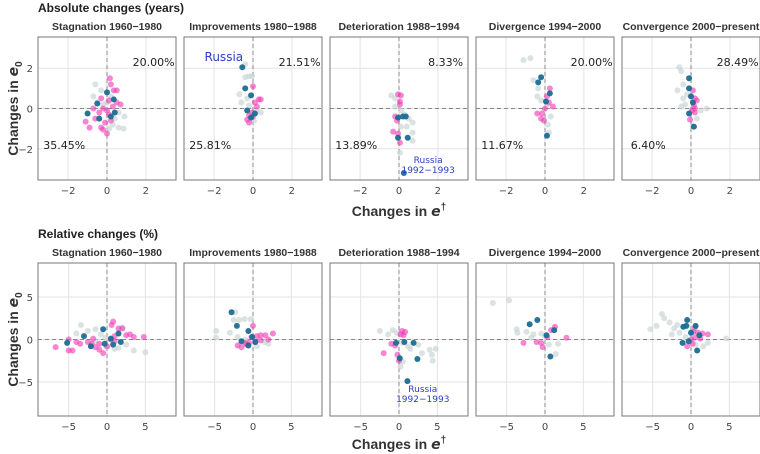 The width and height of the screenshot is (760, 454). What do you see at coordinates (652, 427) in the screenshot?
I see `x-tick-label: −5` at bounding box center [652, 427].